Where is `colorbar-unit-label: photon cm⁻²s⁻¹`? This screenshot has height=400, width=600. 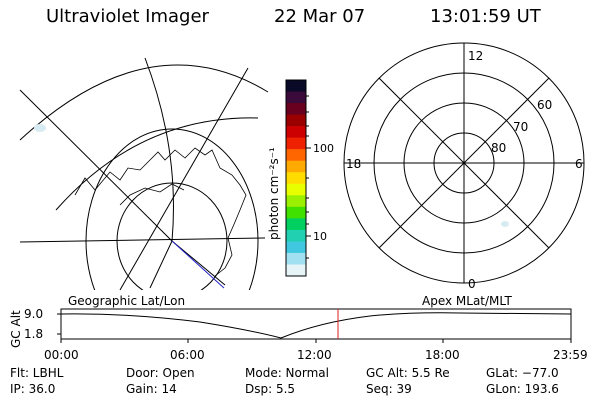
colorbar-unit-label: photon cm⁻²s⁻¹ is located at coordinates (274, 193).